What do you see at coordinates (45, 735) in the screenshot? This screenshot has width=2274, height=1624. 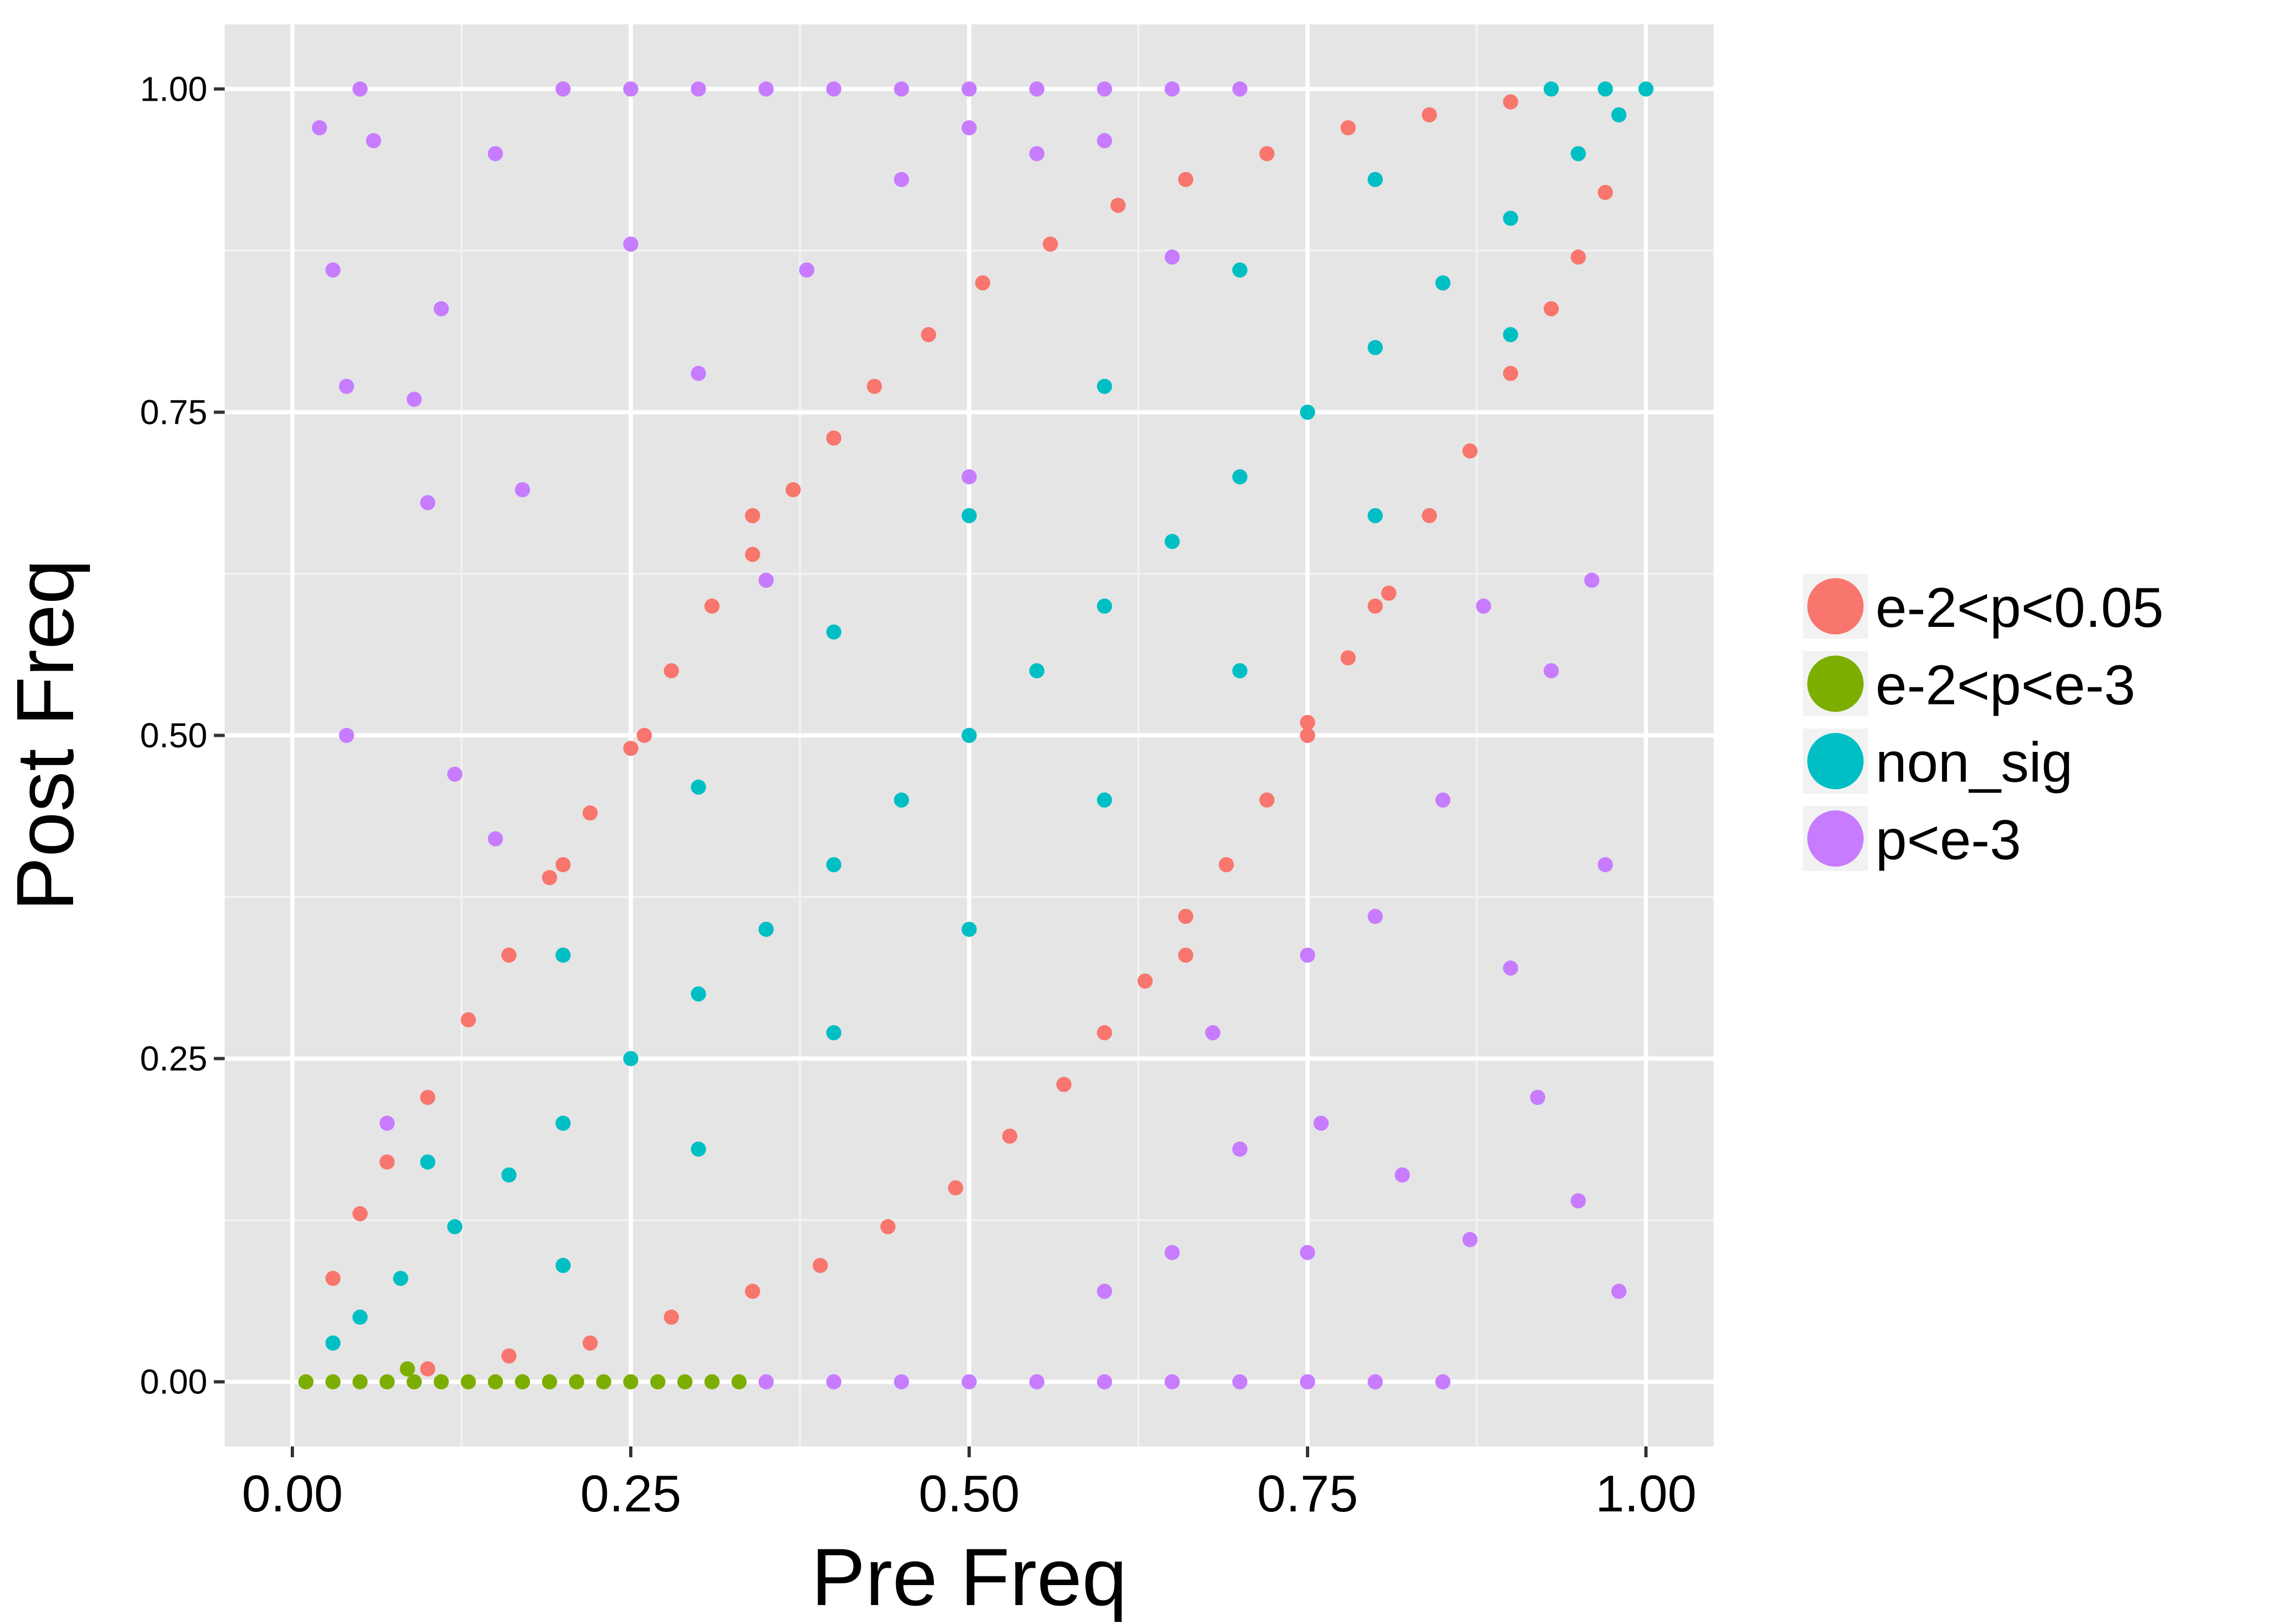 I see `y-axis-title: Post Freq` at bounding box center [45, 735].